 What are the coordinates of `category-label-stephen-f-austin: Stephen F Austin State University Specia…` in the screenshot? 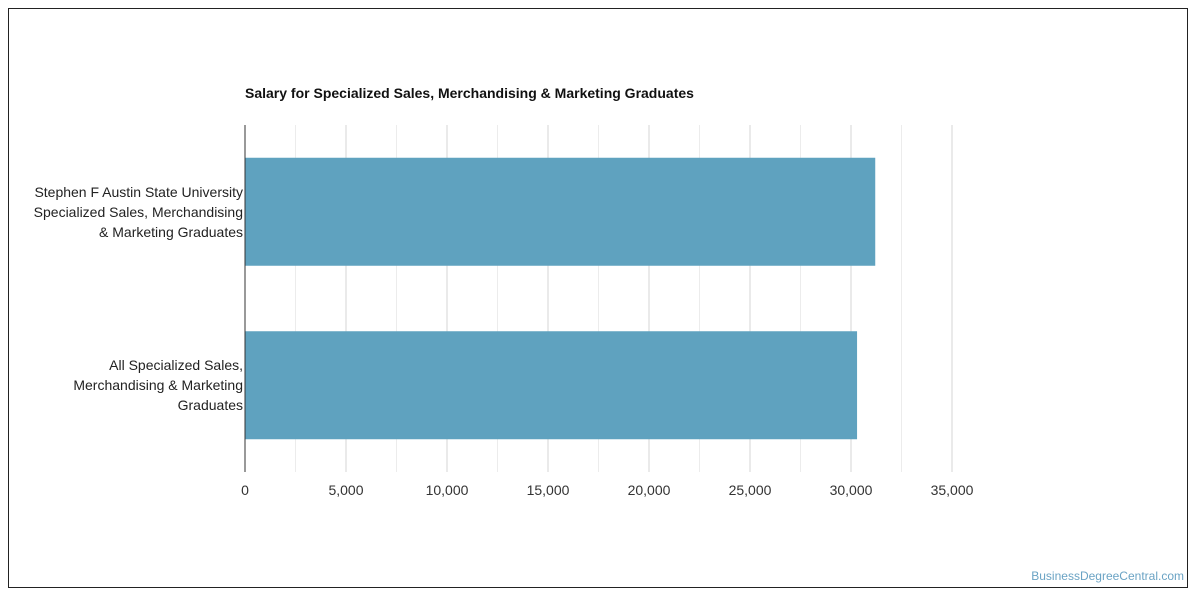 It's located at (138, 212).